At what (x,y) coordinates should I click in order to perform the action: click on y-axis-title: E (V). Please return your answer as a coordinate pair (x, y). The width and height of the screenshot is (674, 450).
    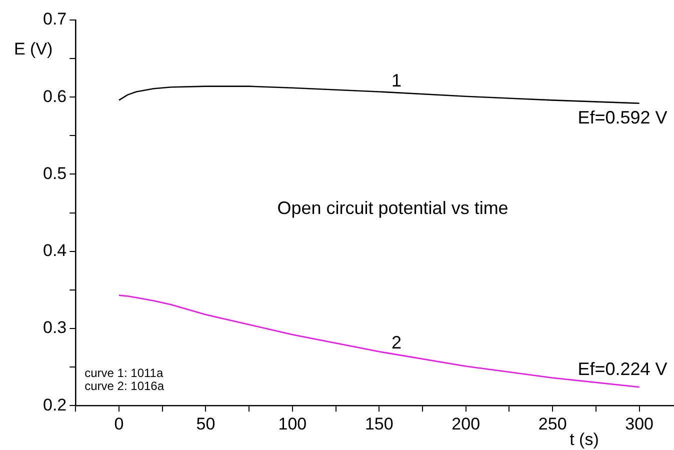
    Looking at the image, I should click on (33, 49).